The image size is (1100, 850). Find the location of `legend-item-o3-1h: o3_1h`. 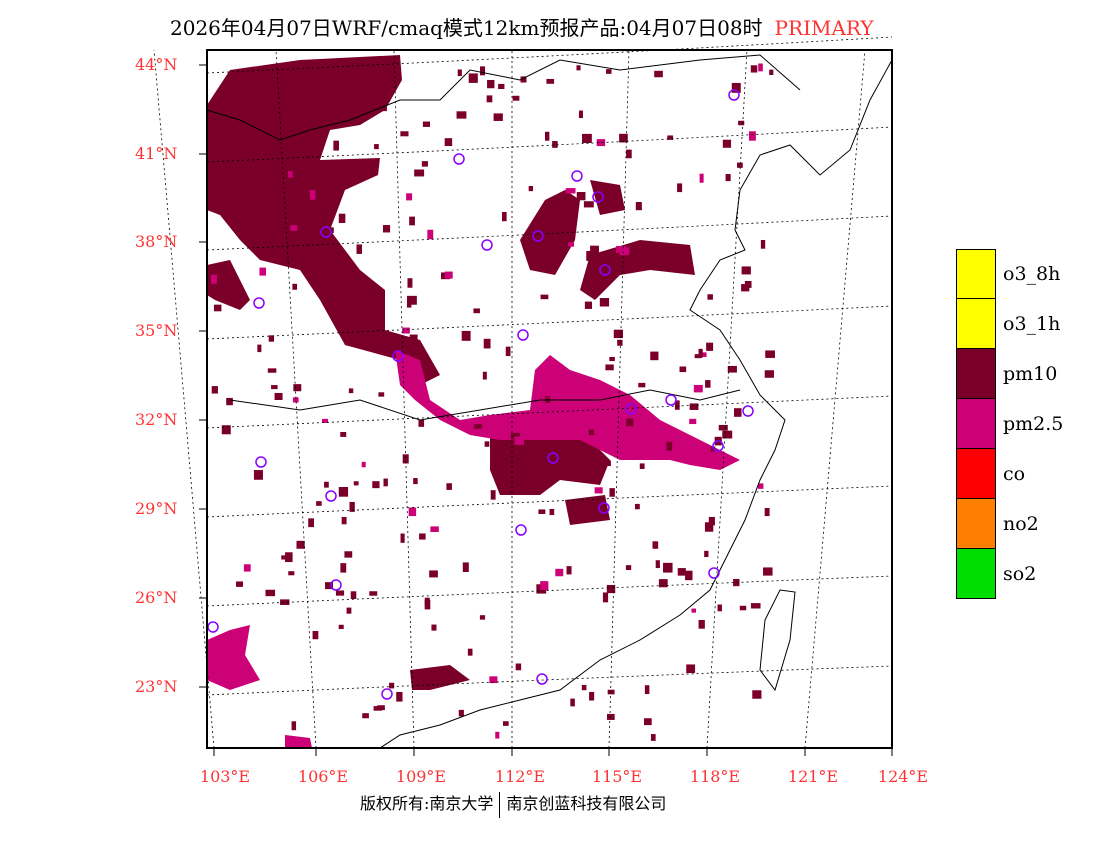

legend-item-o3-1h: o3_1h is located at coordinates (1009, 324).